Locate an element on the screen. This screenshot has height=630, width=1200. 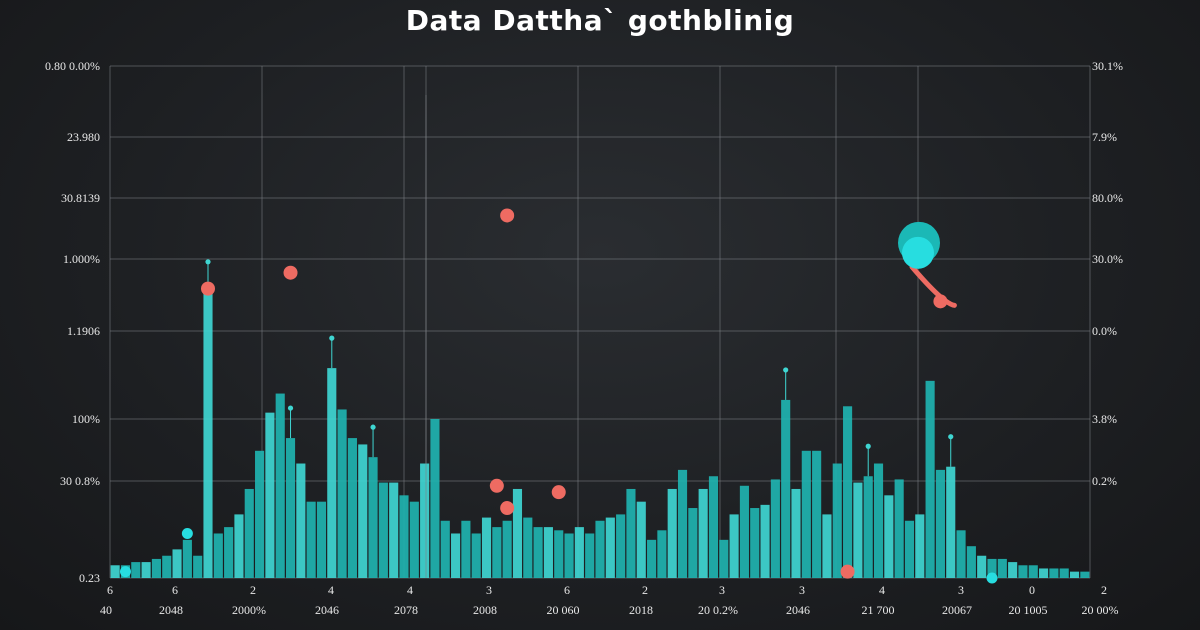
y-tick-left: 30 0.8% is located at coordinates (80, 481).